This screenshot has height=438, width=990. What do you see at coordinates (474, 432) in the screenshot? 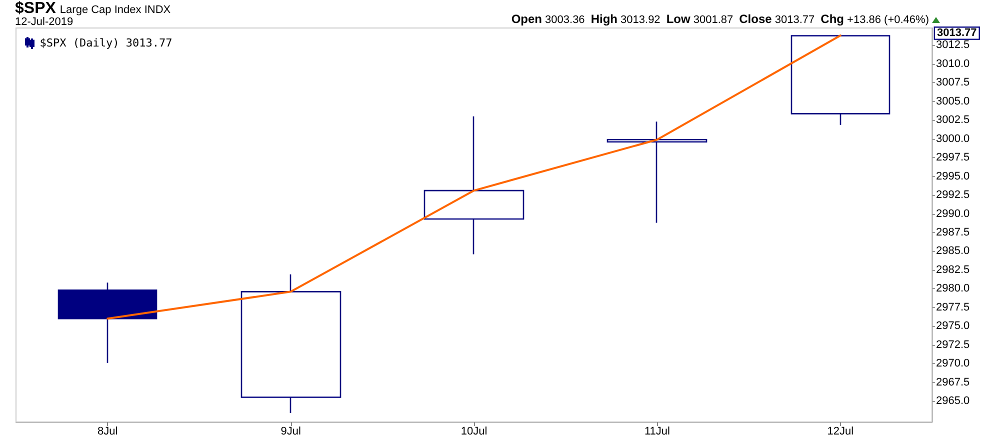
I see `x-tick-label: 10Jul` at bounding box center [474, 432].